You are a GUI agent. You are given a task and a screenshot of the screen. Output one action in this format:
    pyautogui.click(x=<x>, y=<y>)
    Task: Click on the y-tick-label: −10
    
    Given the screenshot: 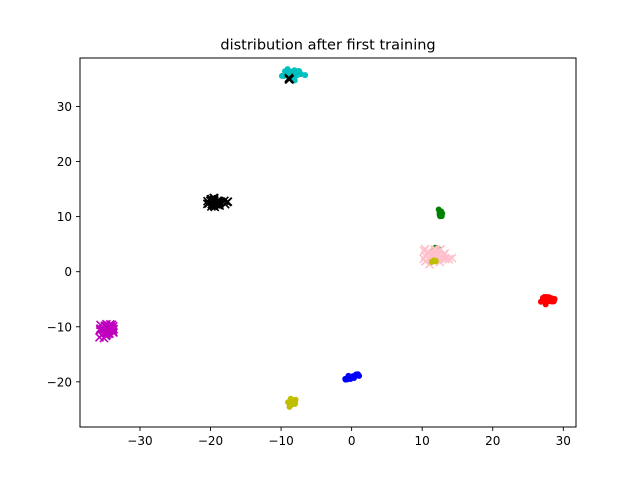 What is the action you would take?
    pyautogui.click(x=59, y=327)
    